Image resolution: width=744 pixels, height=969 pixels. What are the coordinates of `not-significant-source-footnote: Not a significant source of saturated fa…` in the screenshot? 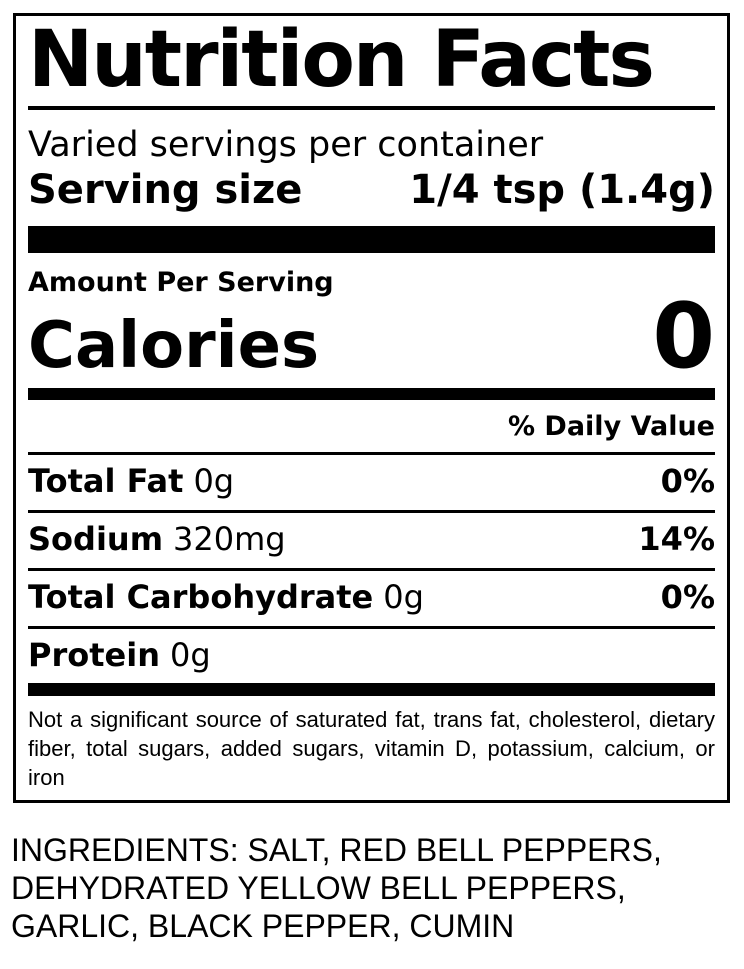 It's located at (371, 749).